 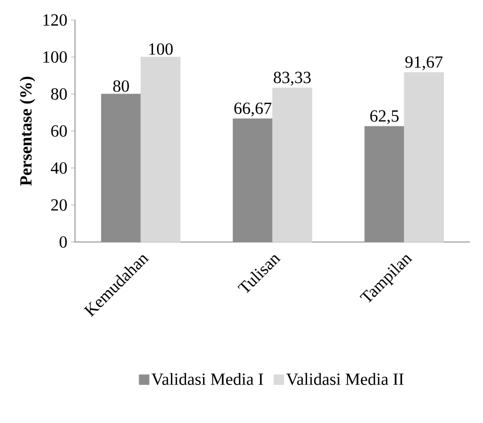 What do you see at coordinates (55, 20) in the screenshot?
I see `y-tick-label: 120` at bounding box center [55, 20].